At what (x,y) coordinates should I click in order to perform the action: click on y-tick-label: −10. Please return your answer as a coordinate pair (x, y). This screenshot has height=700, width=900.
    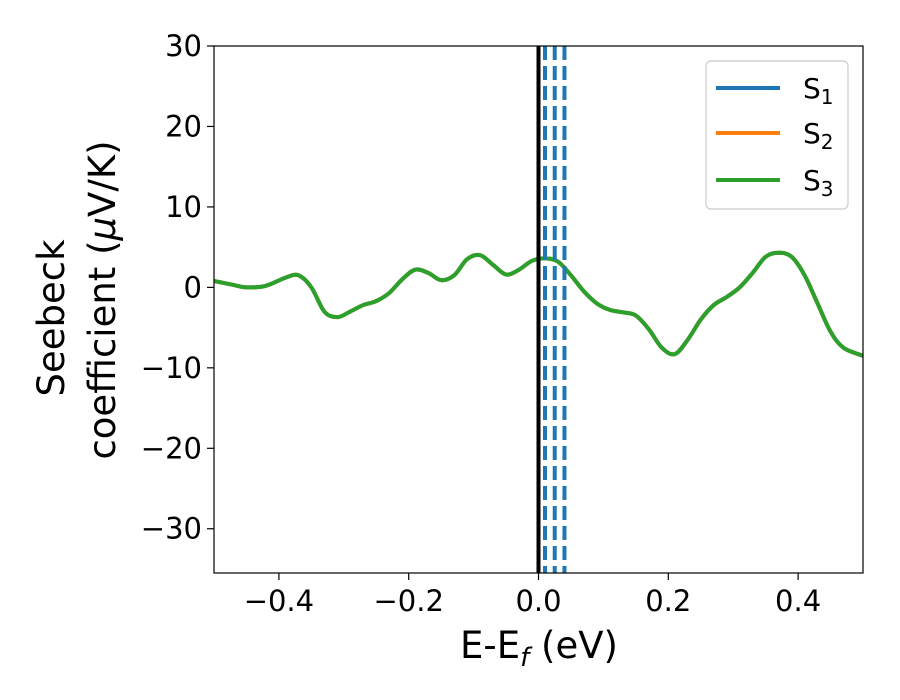
    Looking at the image, I should click on (171, 368).